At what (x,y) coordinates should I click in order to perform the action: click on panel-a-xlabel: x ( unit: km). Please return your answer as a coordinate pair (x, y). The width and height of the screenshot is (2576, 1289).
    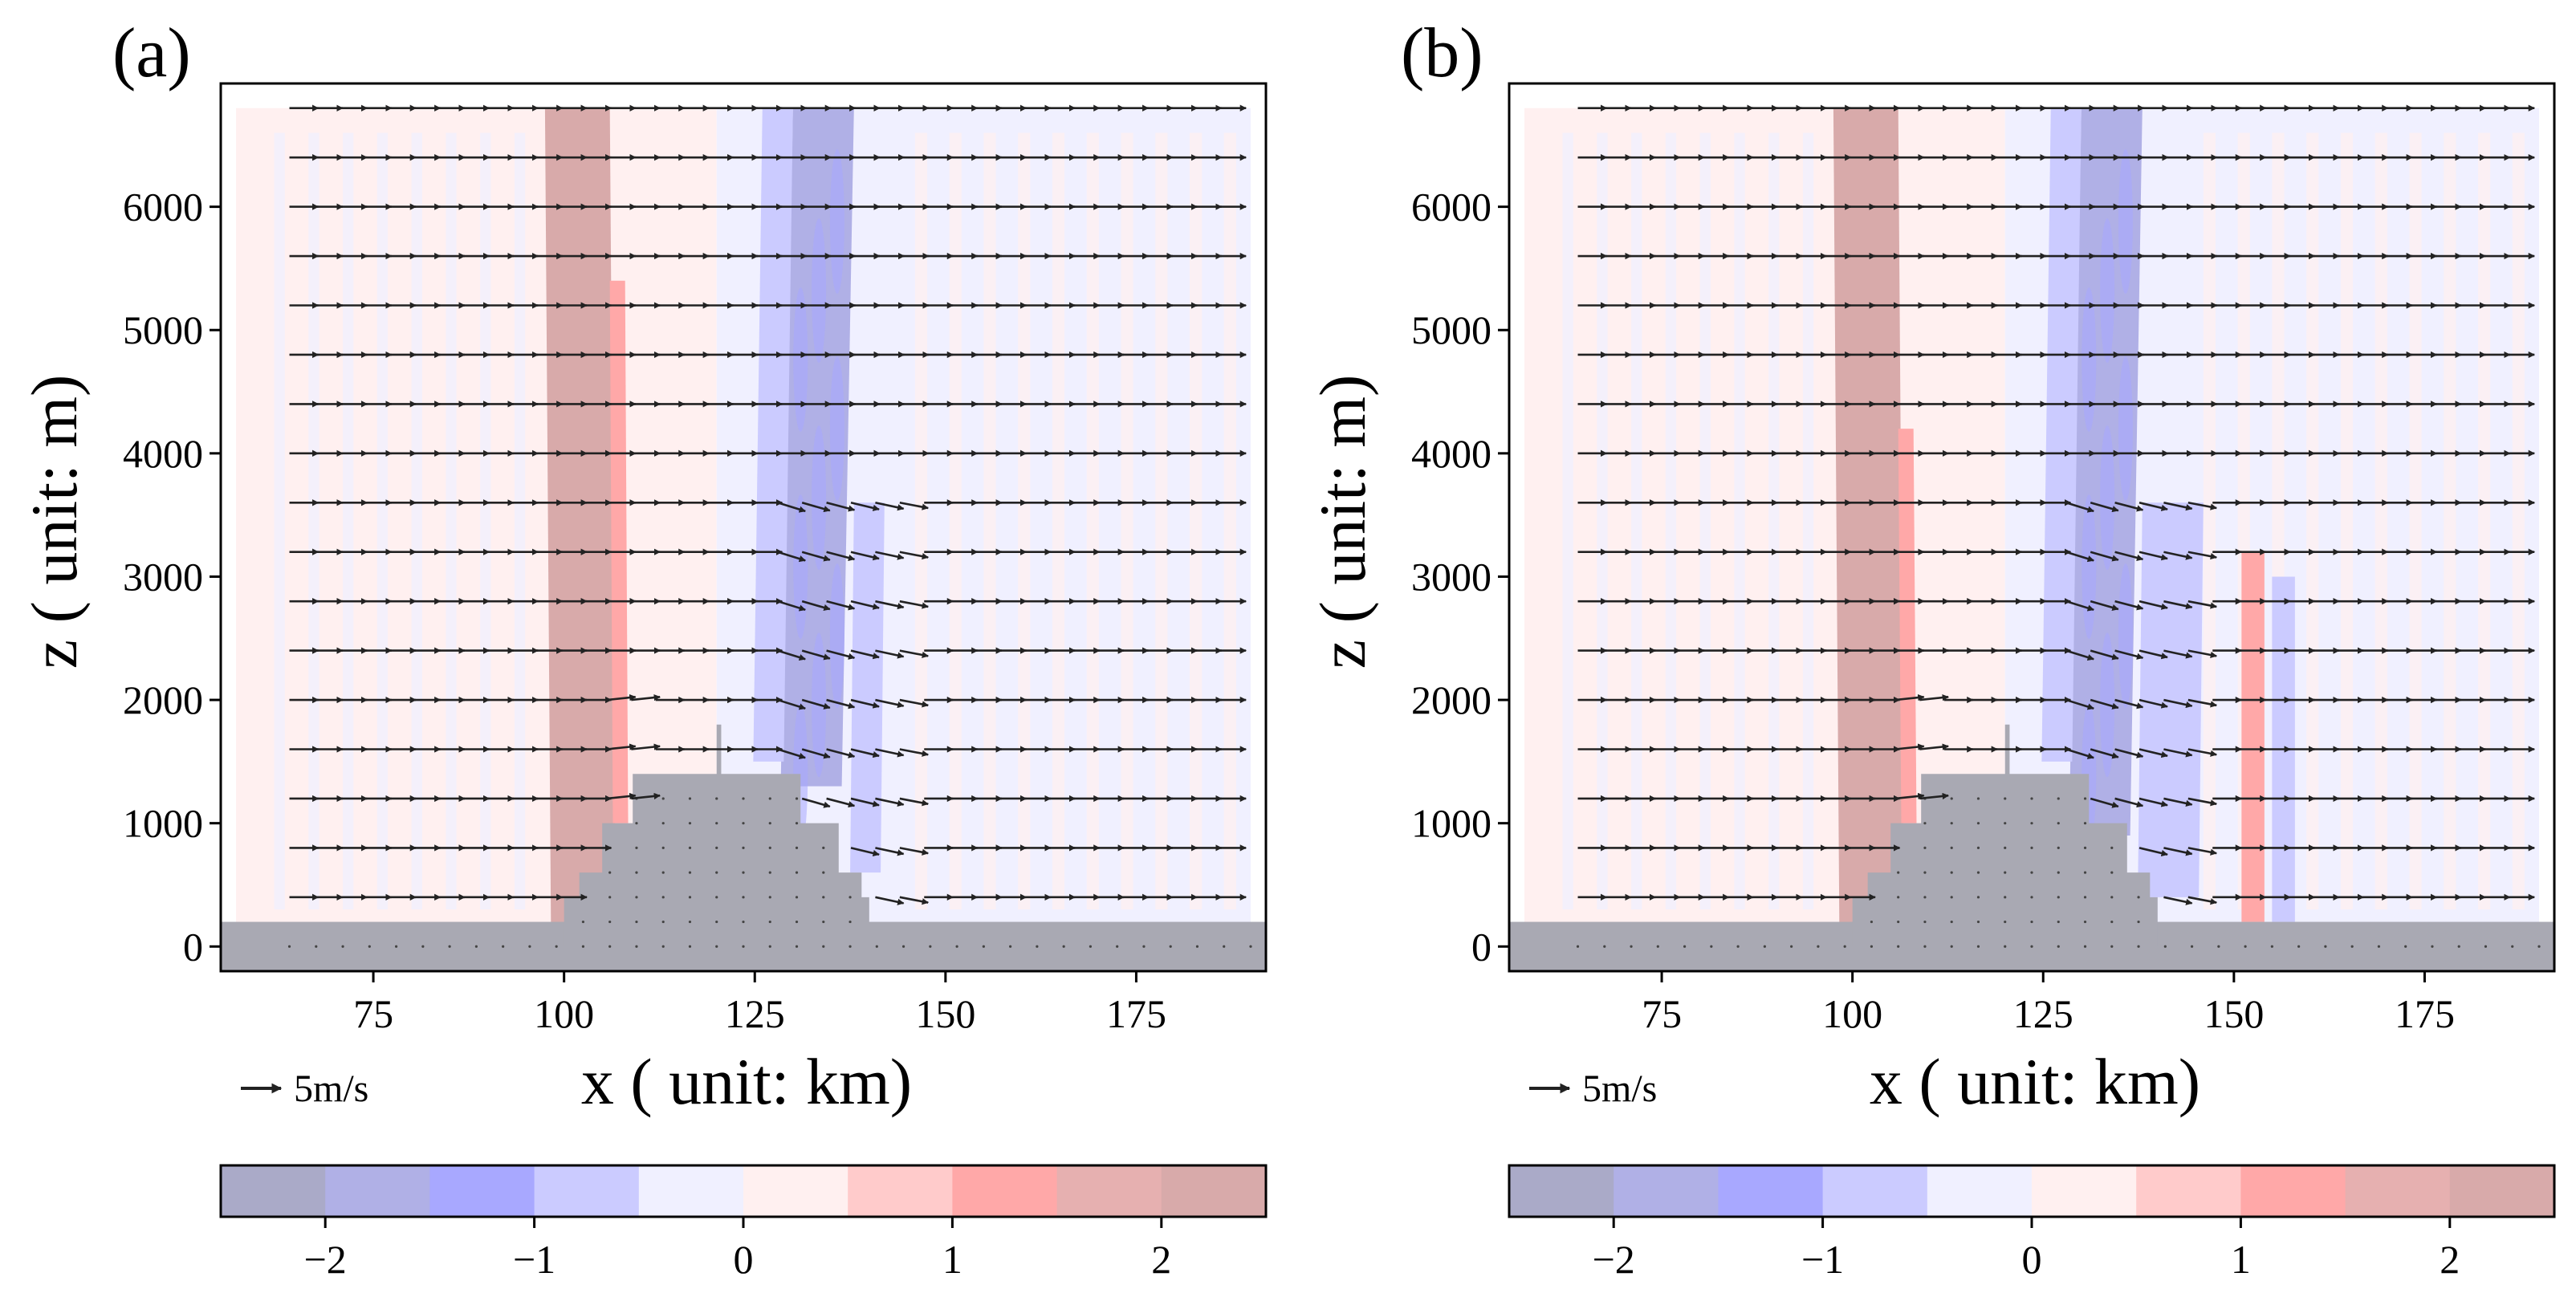
    Looking at the image, I should click on (747, 1081).